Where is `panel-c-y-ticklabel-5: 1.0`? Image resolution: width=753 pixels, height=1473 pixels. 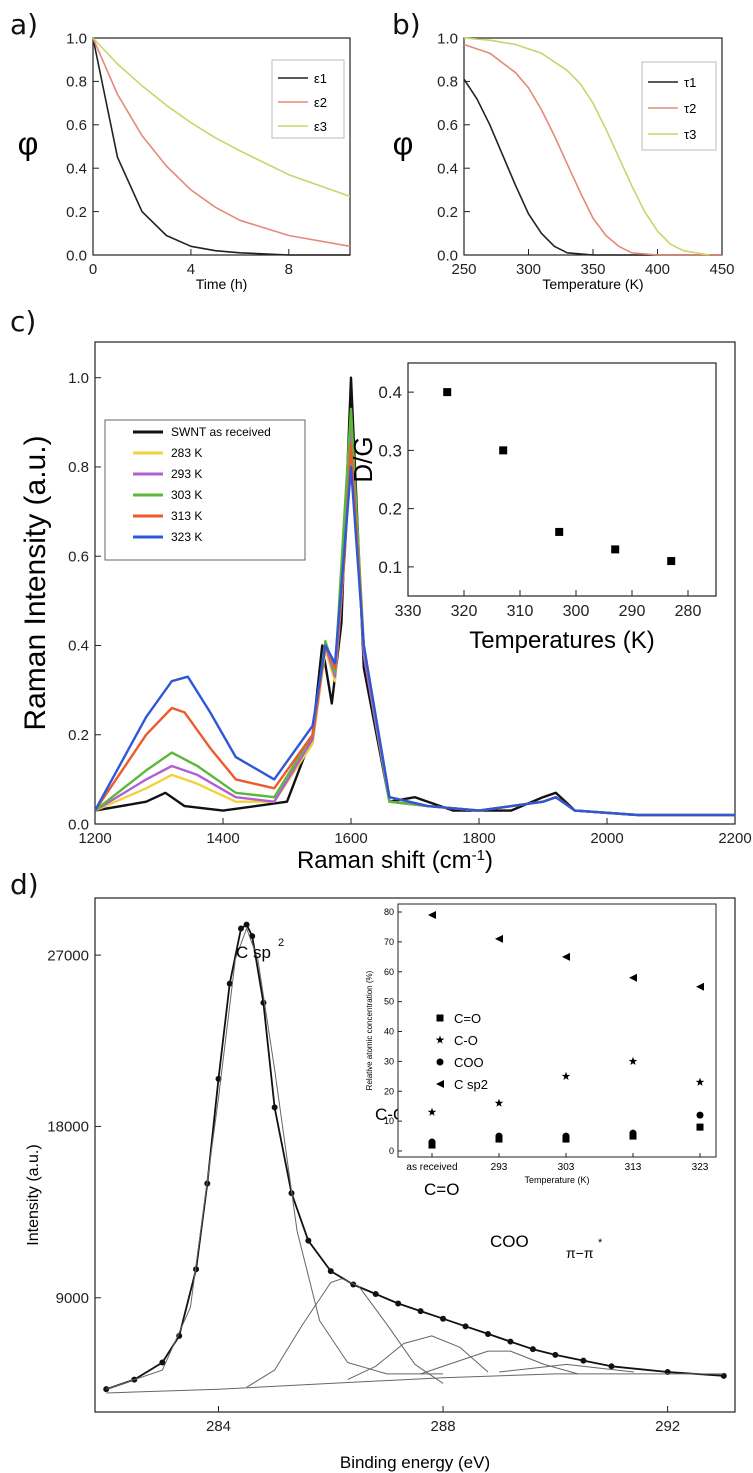 panel-c-y-ticklabel-5: 1.0 is located at coordinates (78, 378).